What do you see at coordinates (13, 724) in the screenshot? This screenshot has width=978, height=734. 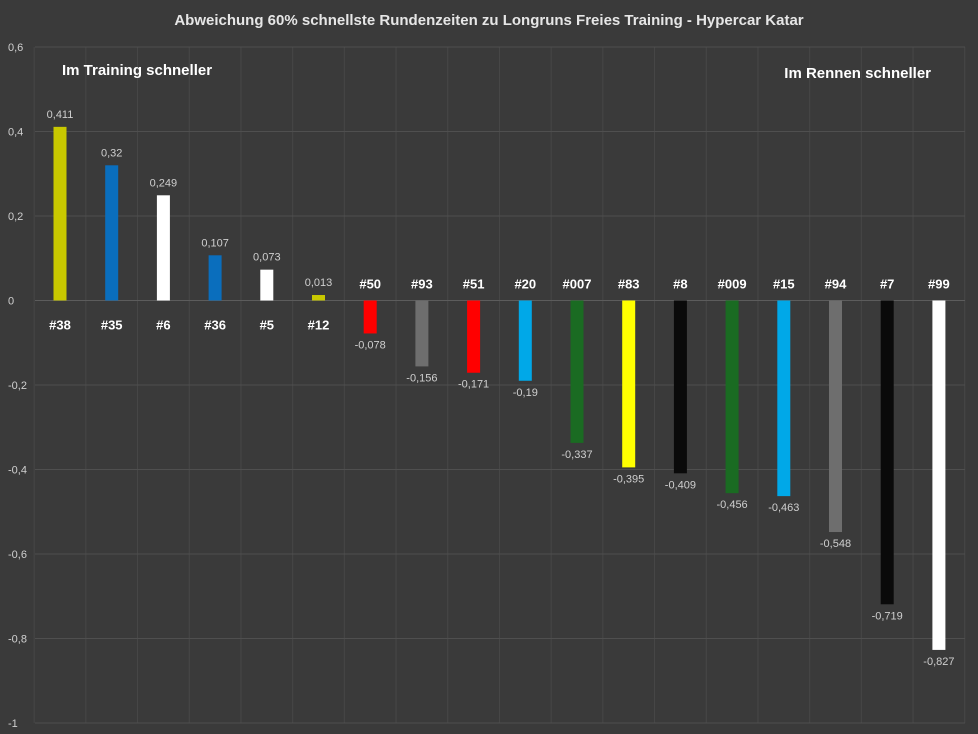 I see `y-tick-label: -1` at bounding box center [13, 724].